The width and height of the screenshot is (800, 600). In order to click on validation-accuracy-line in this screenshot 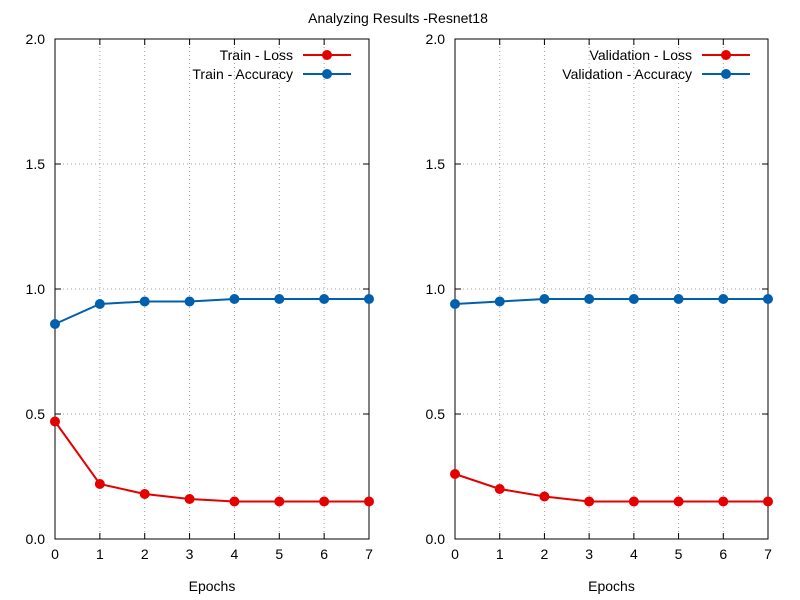, I will do `click(611, 301)`.